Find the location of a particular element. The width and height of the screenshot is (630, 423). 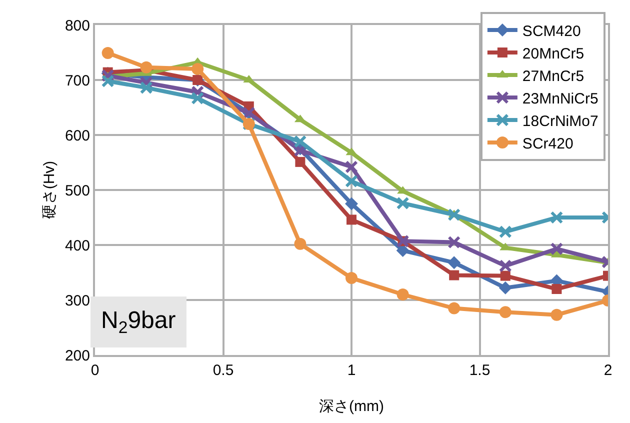

x-tick-label: 0.5 is located at coordinates (223, 370).